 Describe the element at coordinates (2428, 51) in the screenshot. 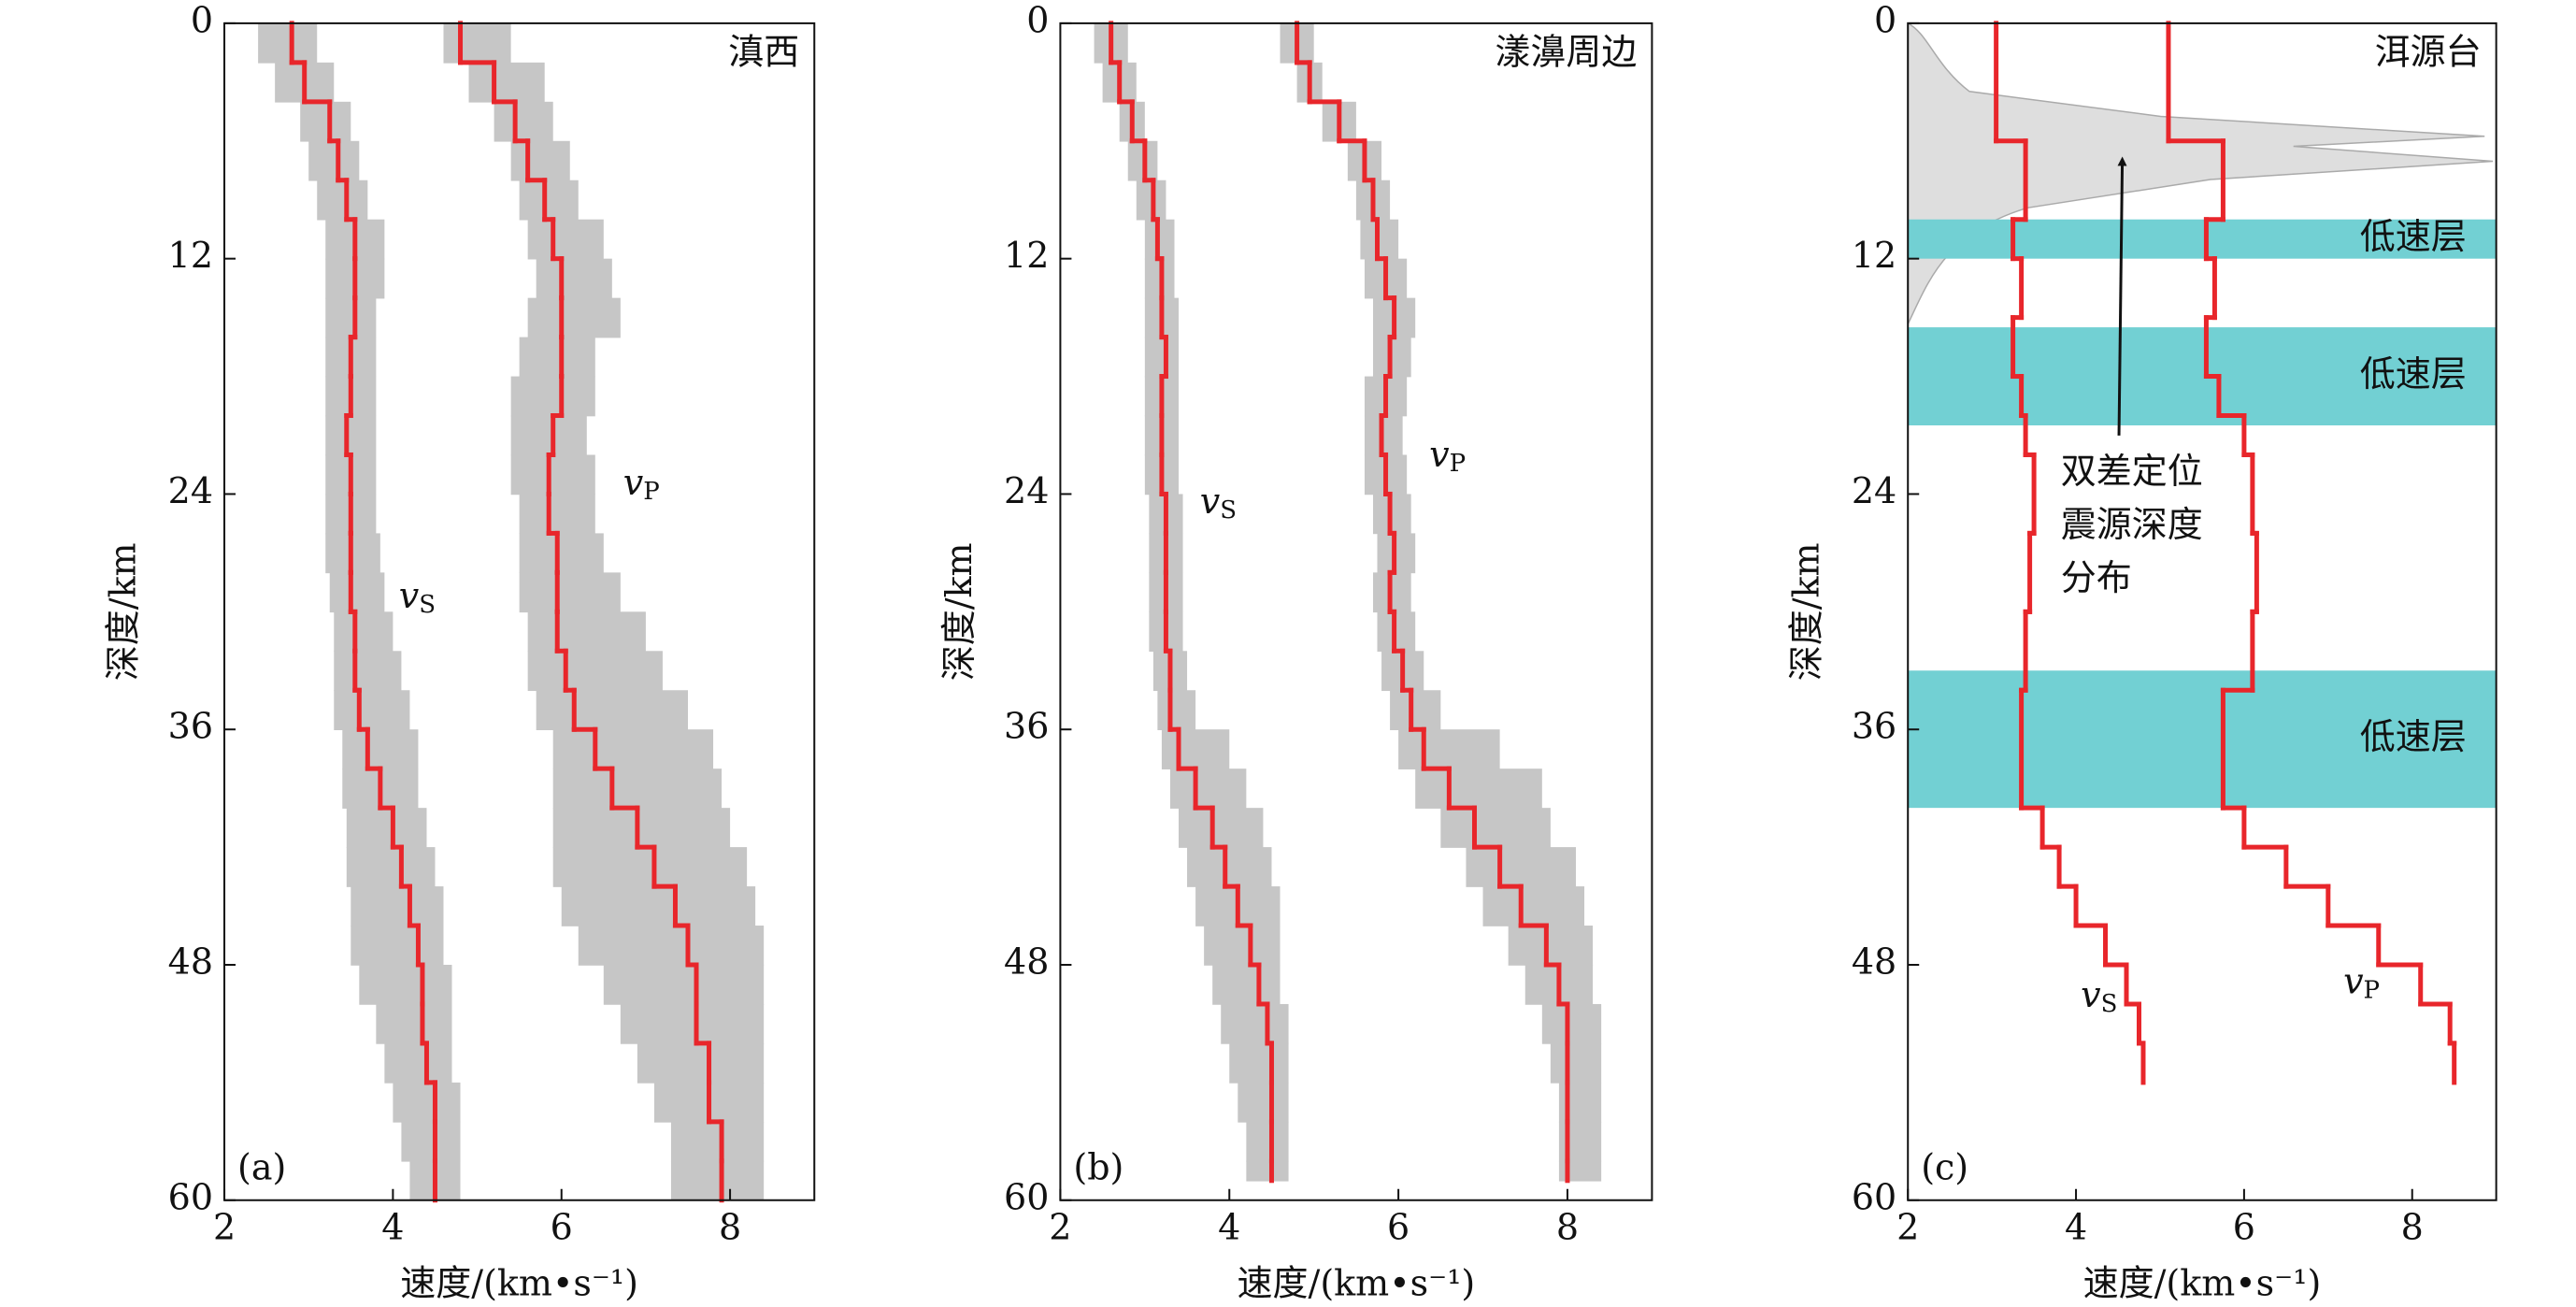

I see `panel-title: 洱源台` at that location.